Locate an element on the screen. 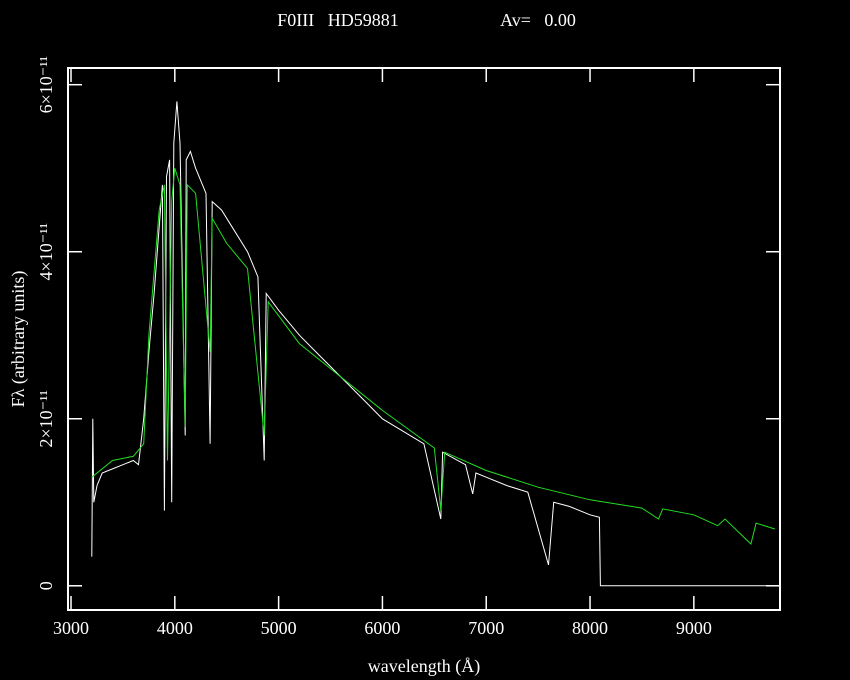 This screenshot has width=850, height=680. x-tick-label: 4000 is located at coordinates (175, 628).